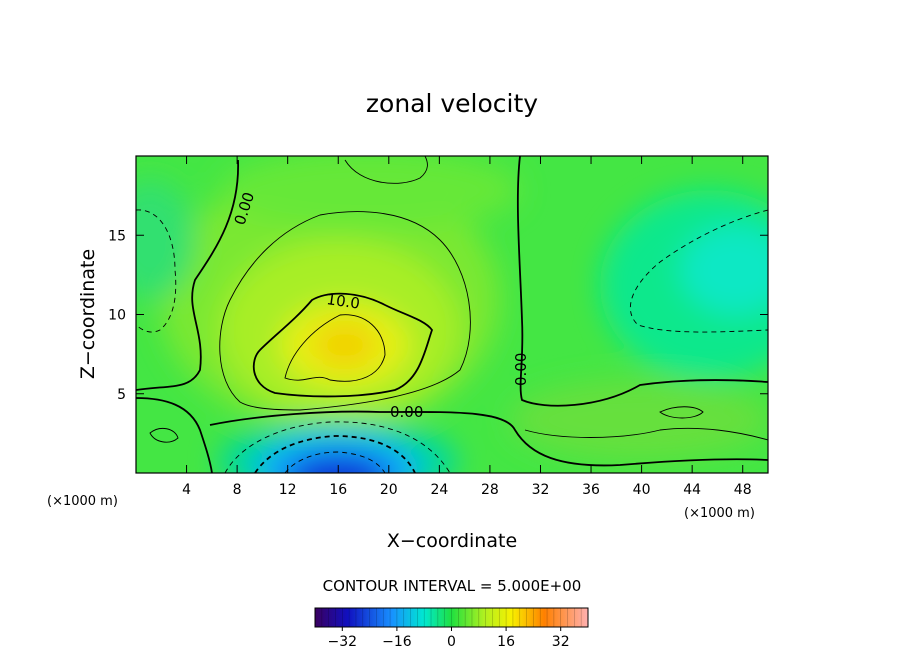 This screenshot has height=654, width=904. Describe the element at coordinates (156, 271) in the screenshot. I see `contour-neg-left` at that location.